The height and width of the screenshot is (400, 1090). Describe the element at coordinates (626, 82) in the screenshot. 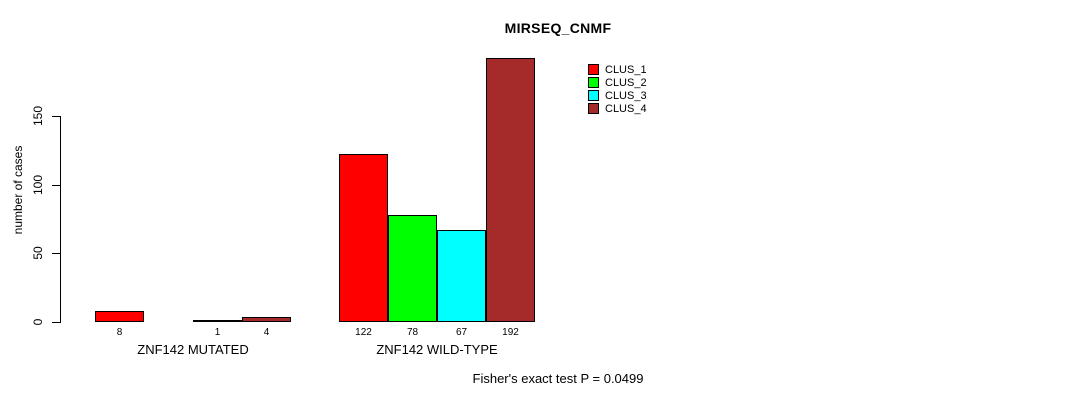

I see `legend-label-clus_2: CLUS_2` at that location.